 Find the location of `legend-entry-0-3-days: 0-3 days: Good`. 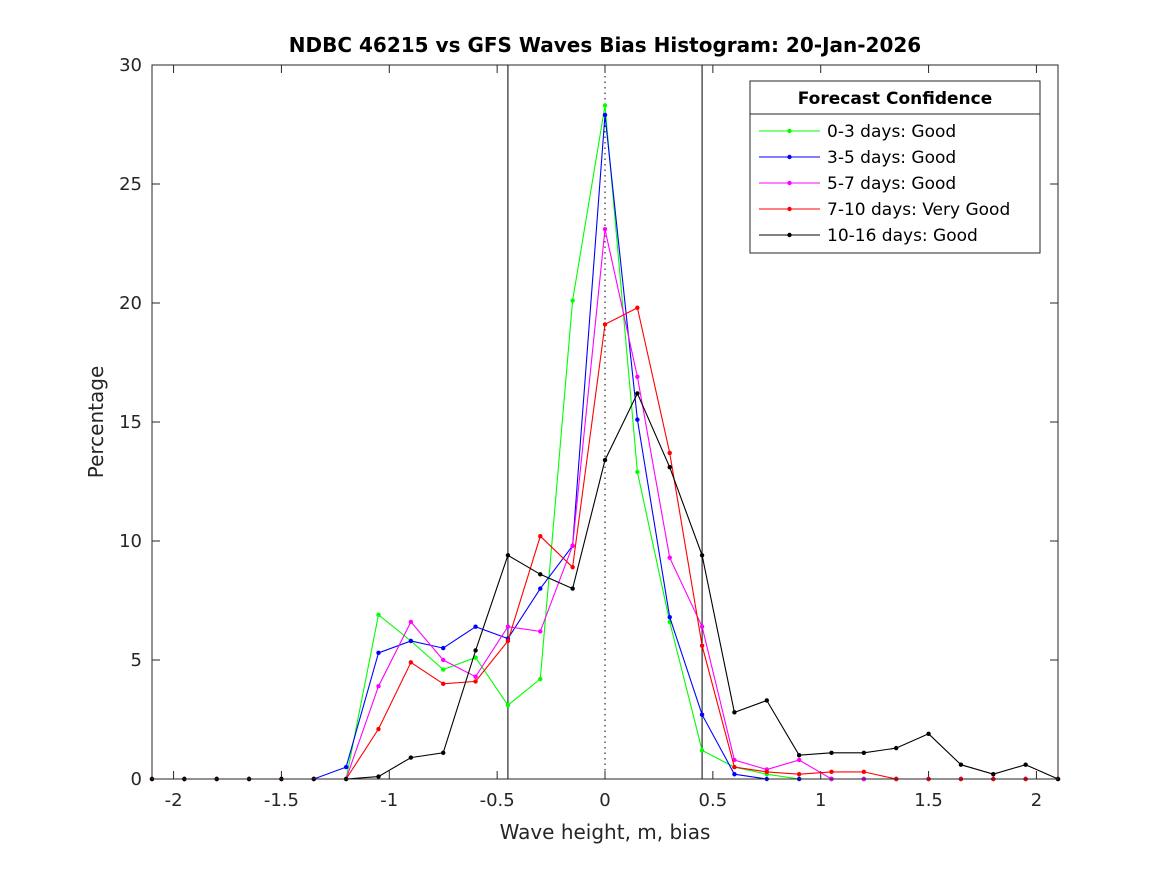

legend-entry-0-3-days: 0-3 days: Good is located at coordinates (857, 132).